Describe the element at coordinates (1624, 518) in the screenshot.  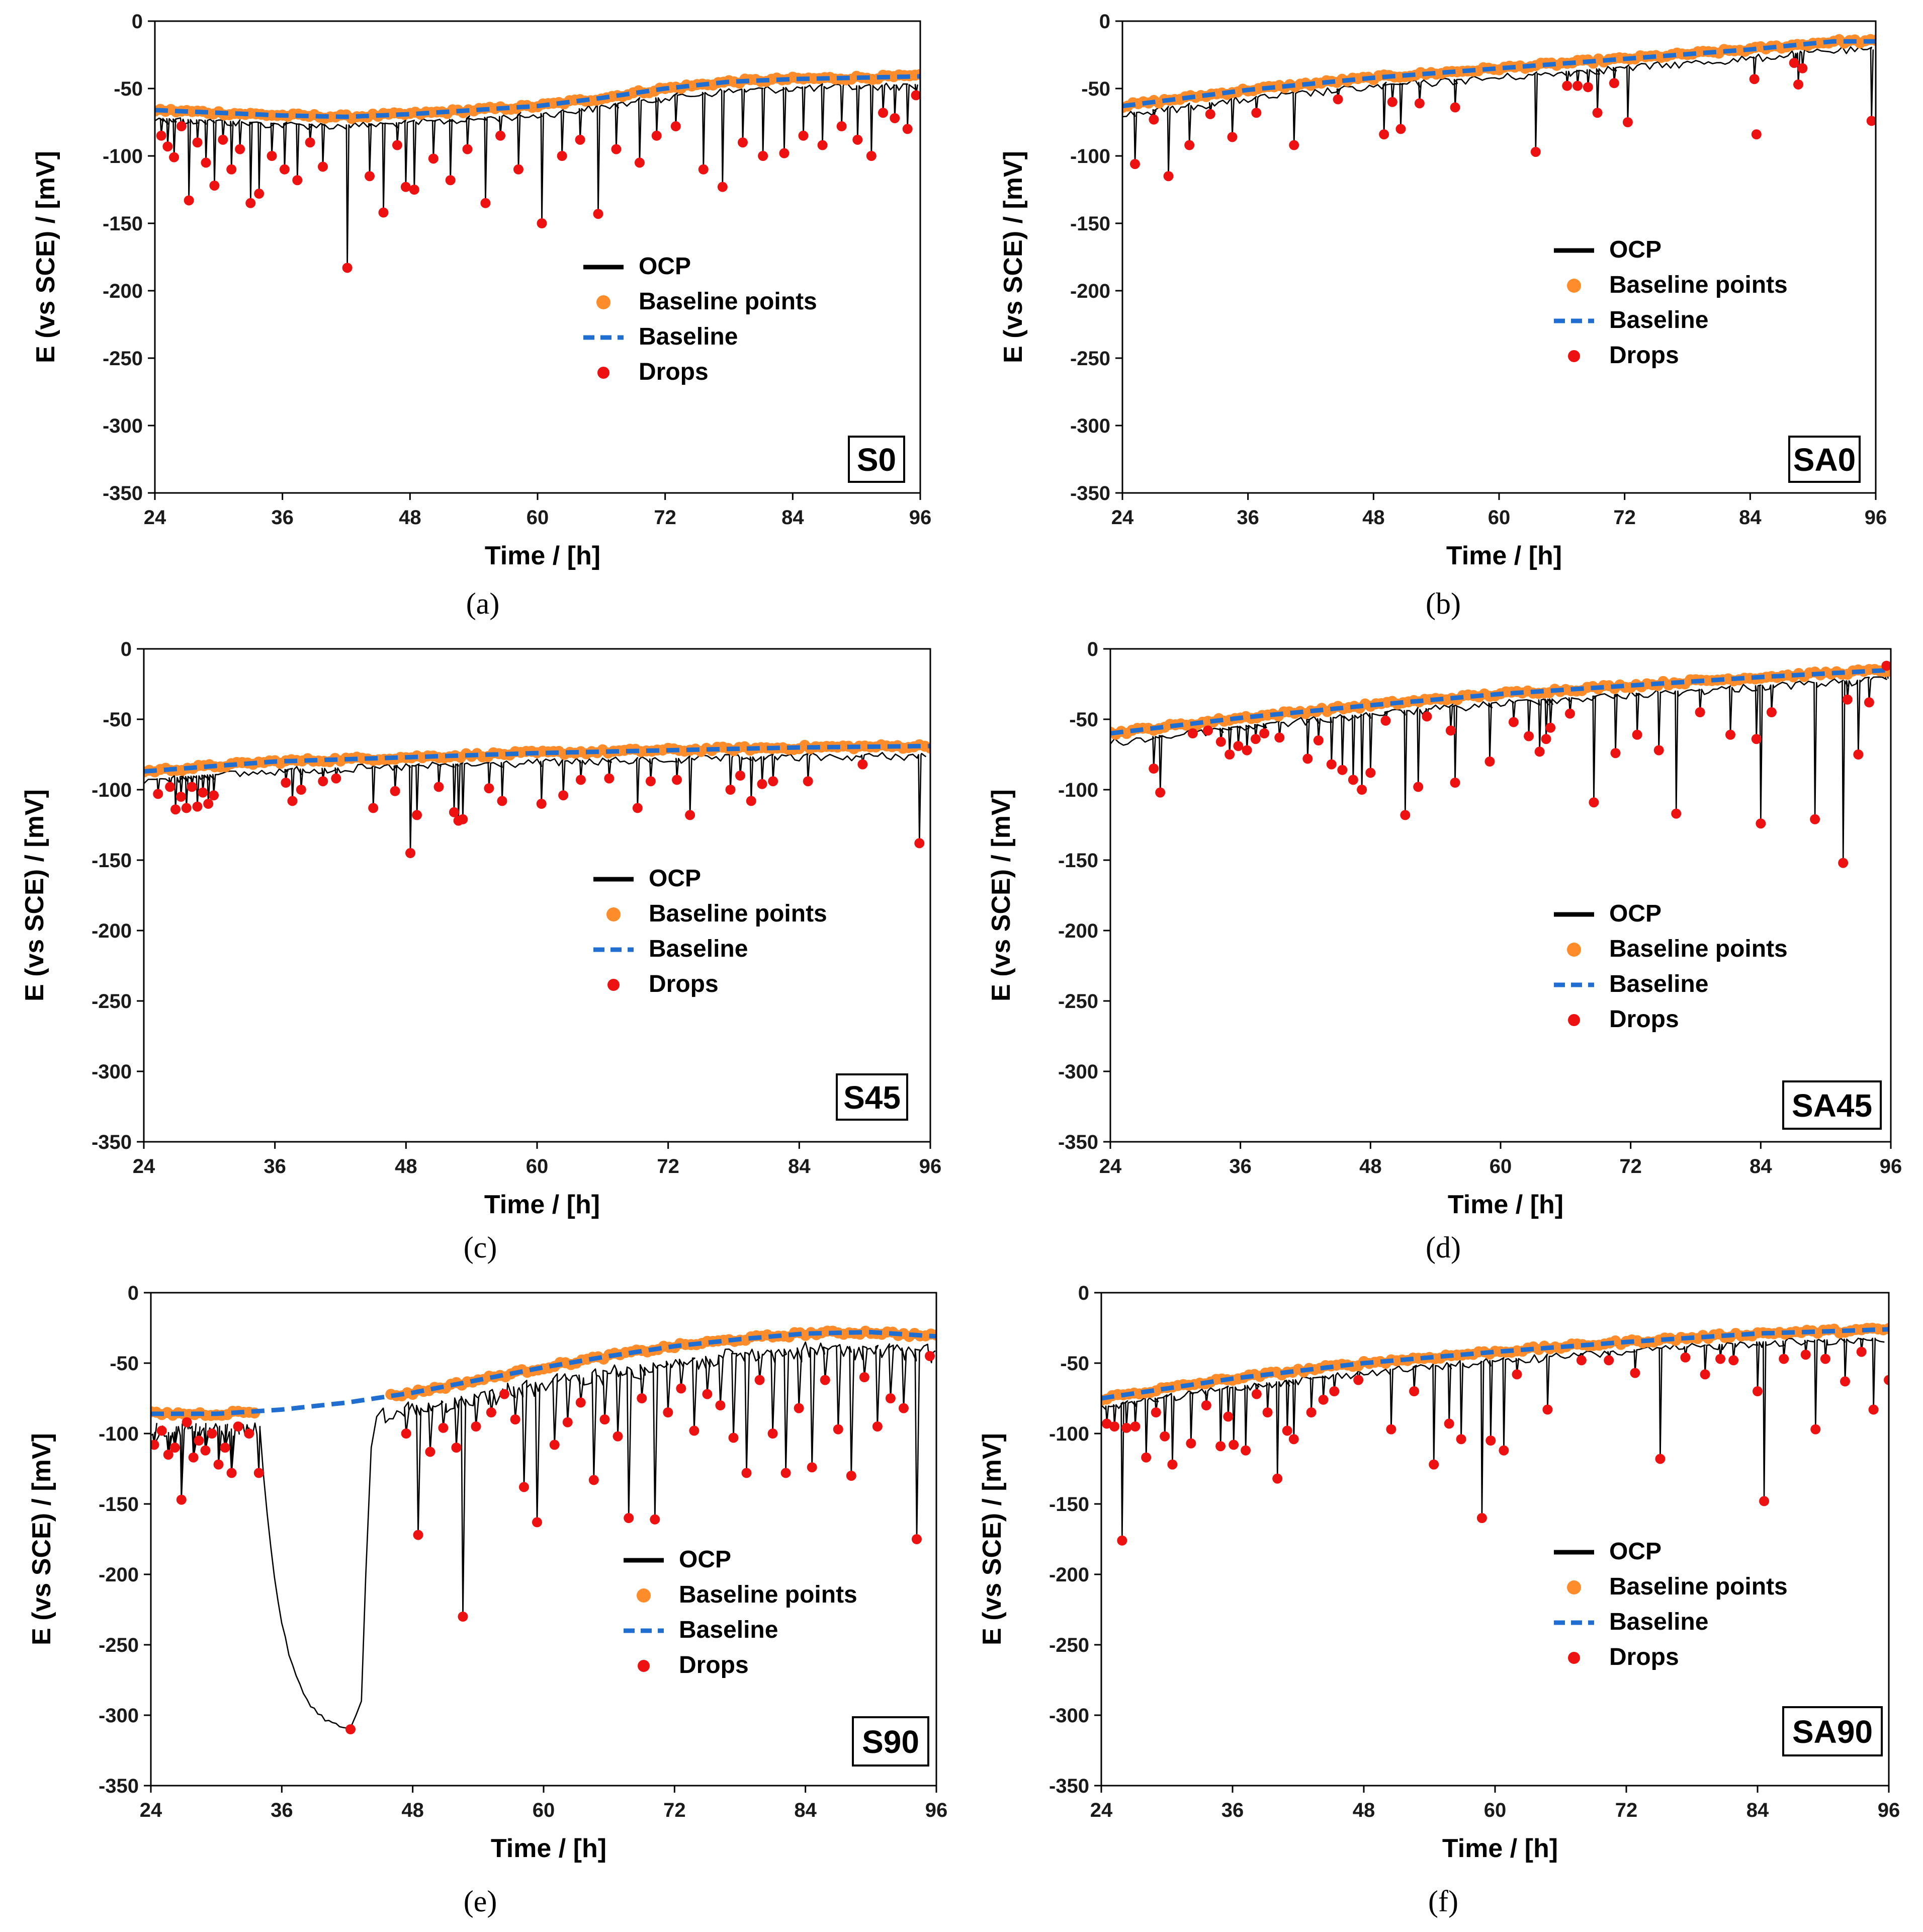
I see `x-tick-label: 72` at that location.